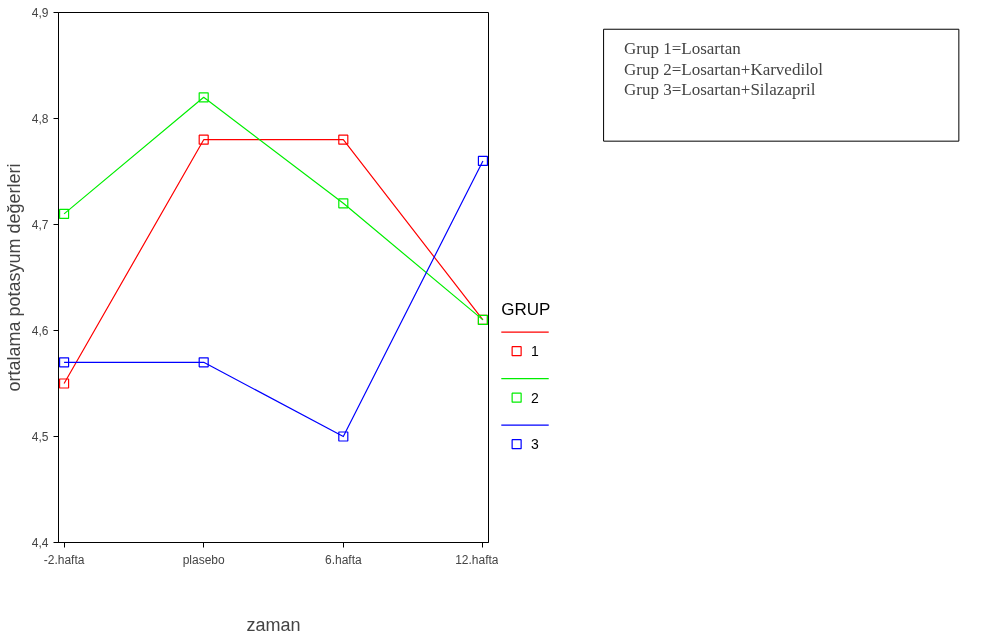  I want to click on y-tick-label: 4,8, so click(40, 119).